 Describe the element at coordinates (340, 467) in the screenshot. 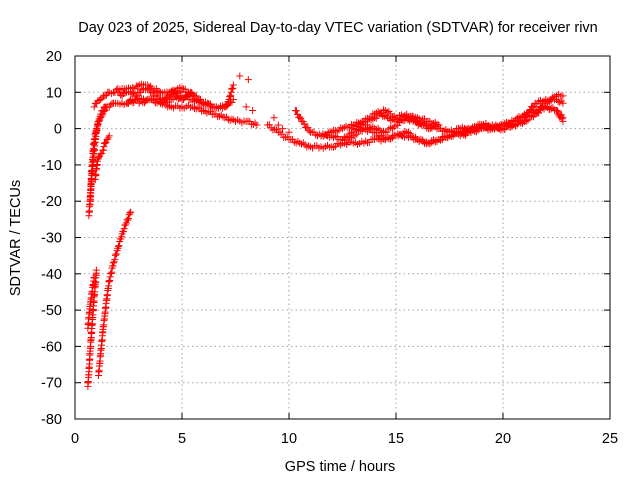

I see `x-axis-label: GPS time / hours` at that location.